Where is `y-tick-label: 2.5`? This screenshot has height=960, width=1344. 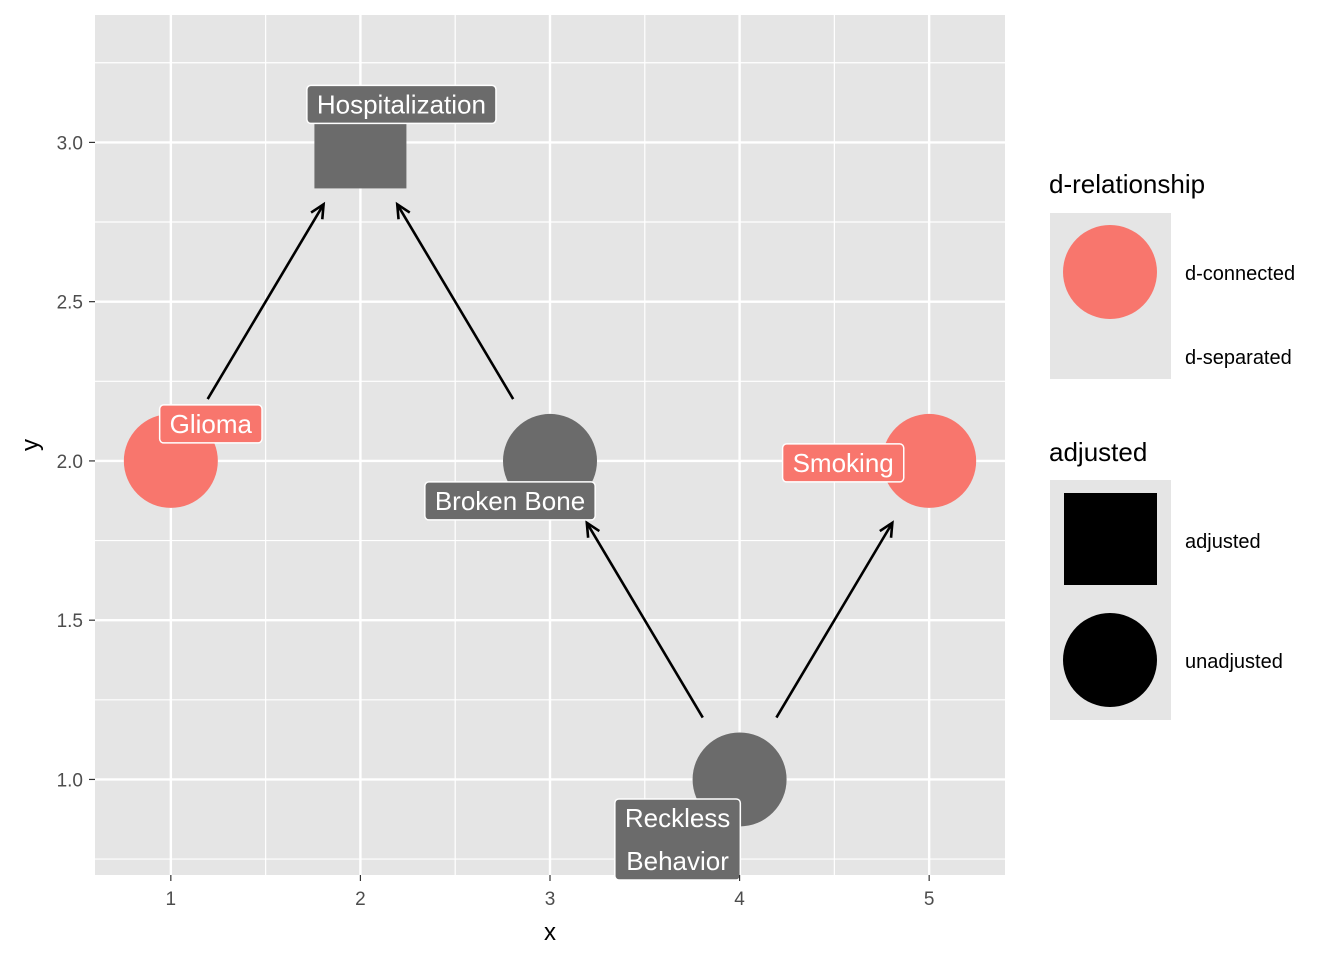
y-tick-label: 2.5 is located at coordinates (70, 303).